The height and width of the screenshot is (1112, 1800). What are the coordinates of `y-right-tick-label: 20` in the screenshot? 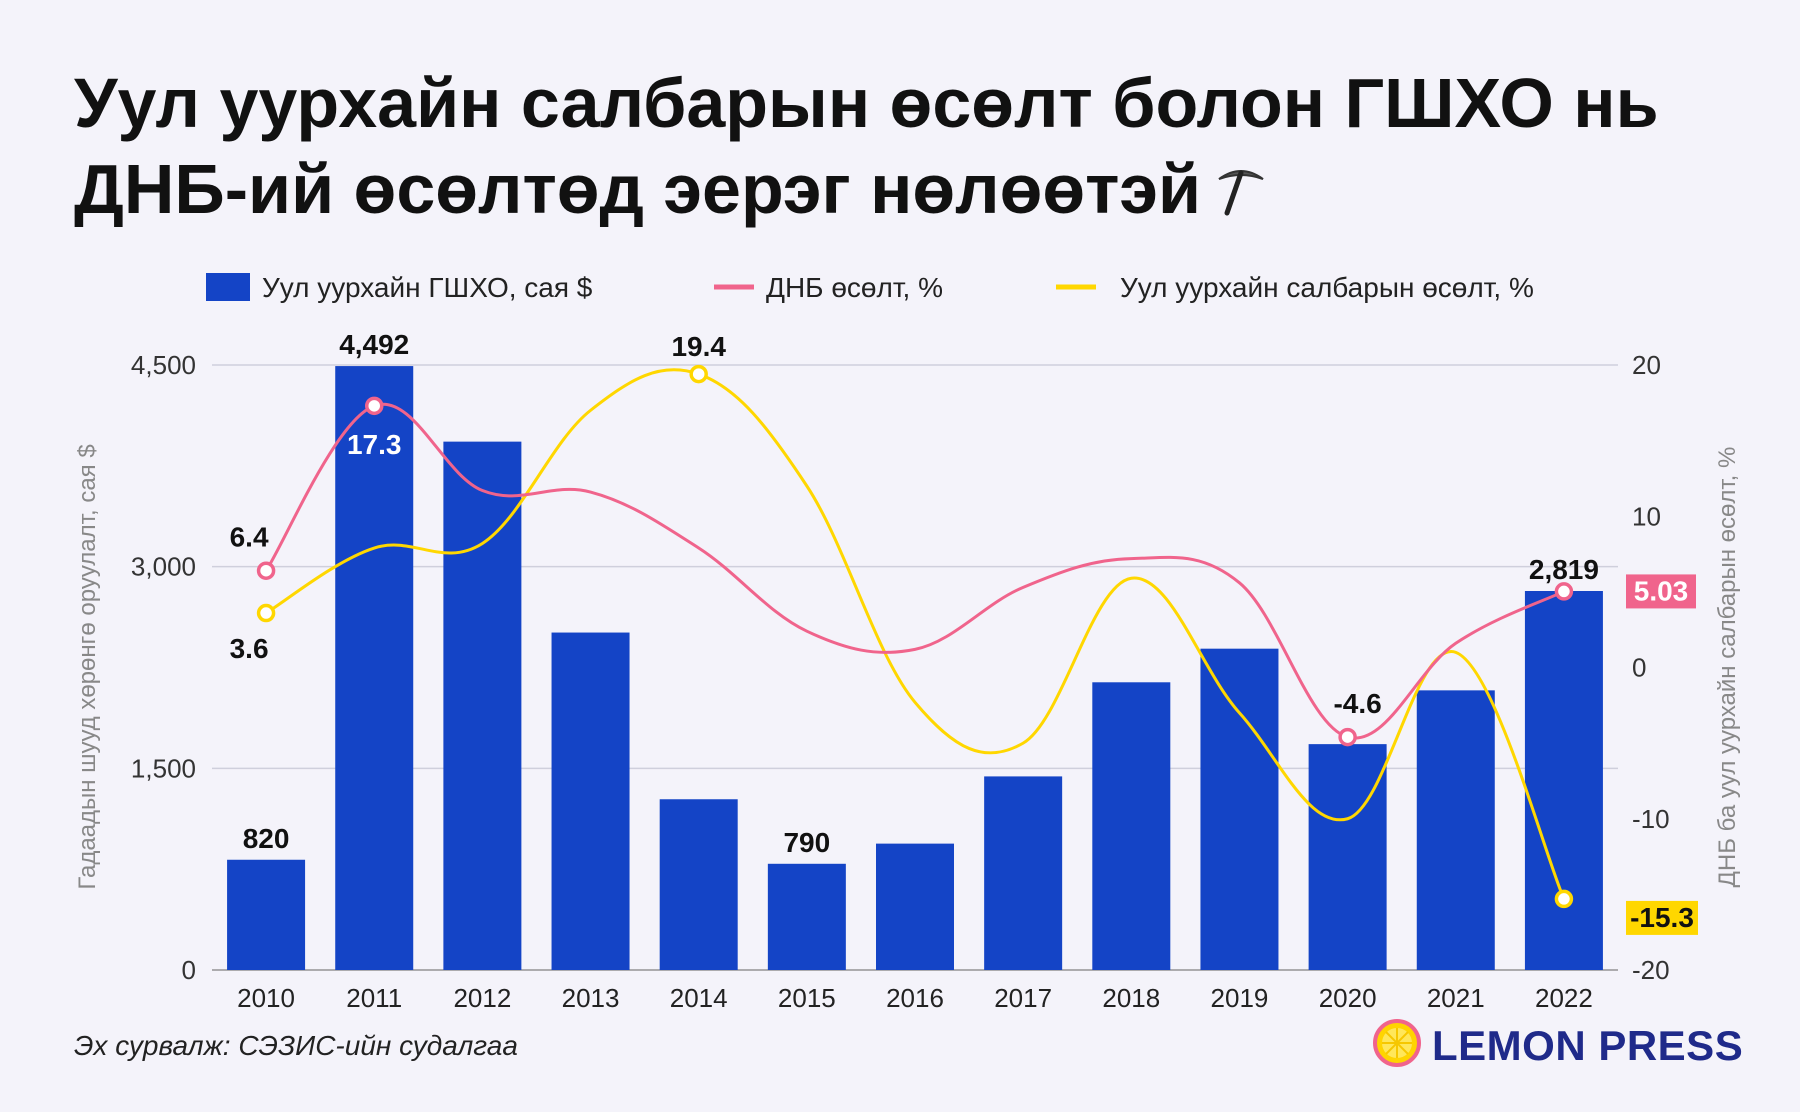 It's located at (1646, 365).